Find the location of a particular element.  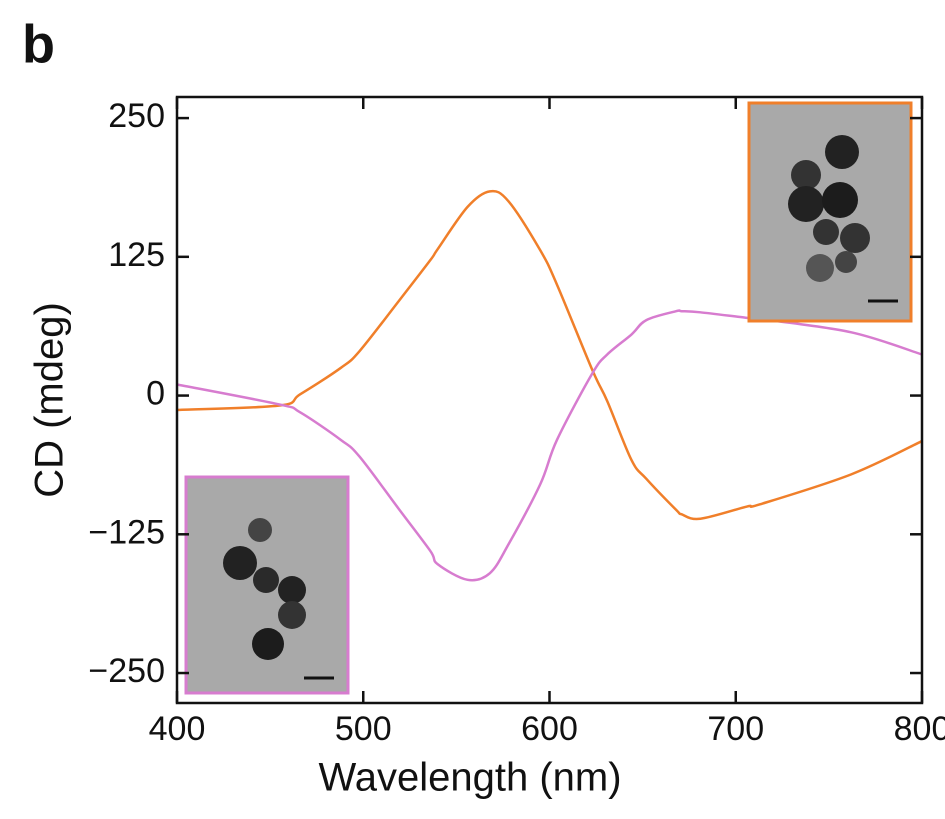

y-axis-label: CD (mdeg) is located at coordinates (50, 400).